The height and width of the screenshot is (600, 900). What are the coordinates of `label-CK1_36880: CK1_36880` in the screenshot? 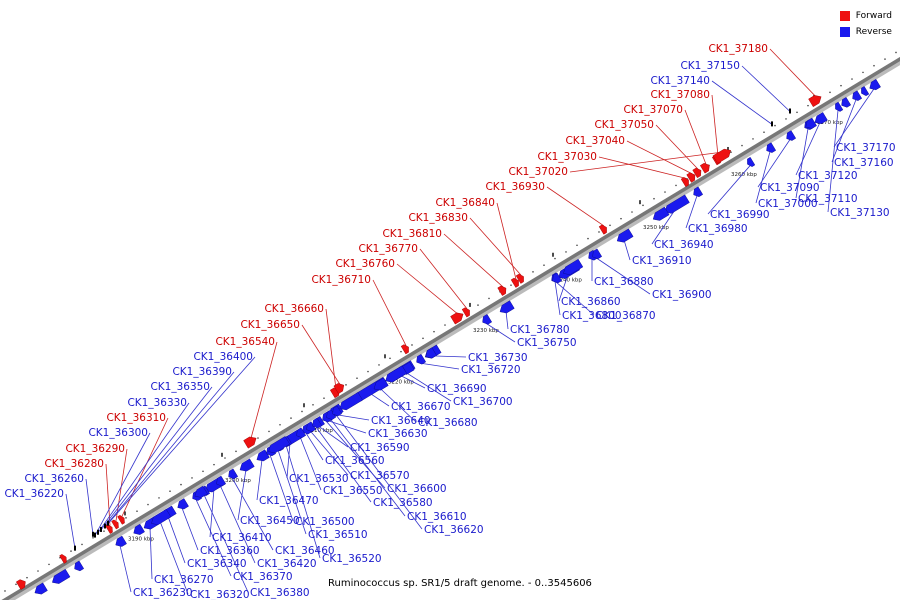 It's located at (624, 282).